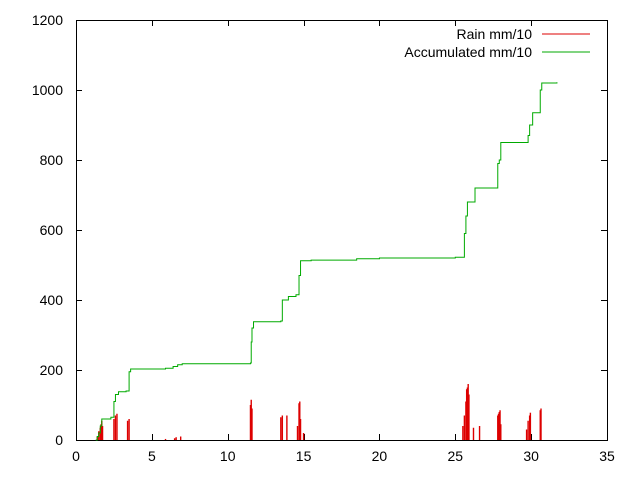 This screenshot has height=480, width=640. Describe the element at coordinates (380, 456) in the screenshot. I see `x-tick-label: 20` at that location.